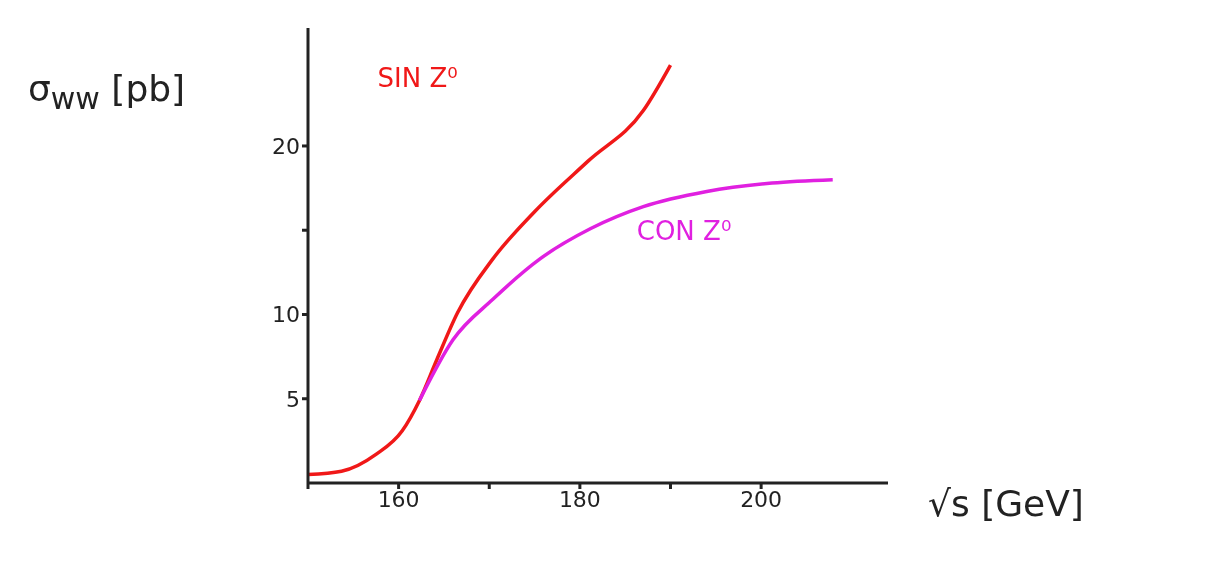 The height and width of the screenshot is (576, 1221). I want to click on x-axis-title: √s [GeV], so click(1006, 503).